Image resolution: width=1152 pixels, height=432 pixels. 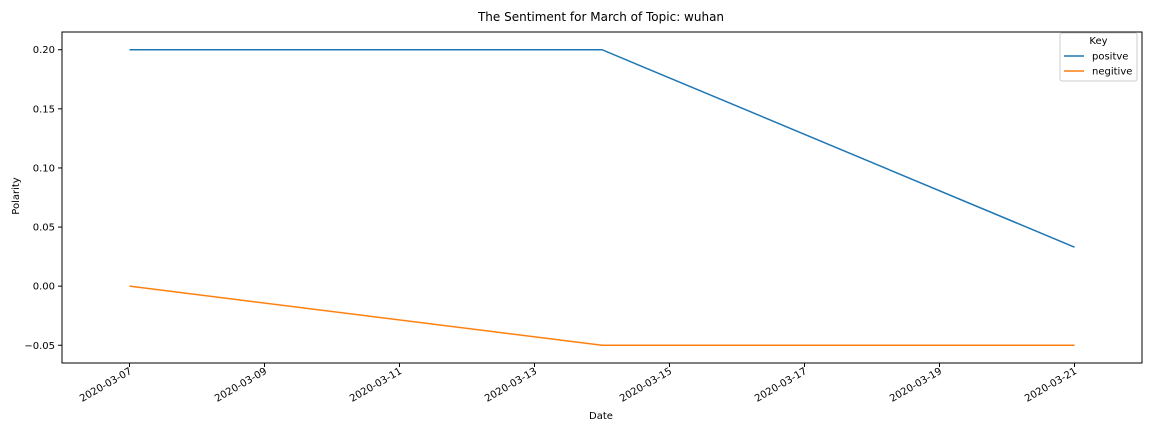 What do you see at coordinates (511, 385) in the screenshot?
I see `x-tick-label: 2020-03-13` at bounding box center [511, 385].